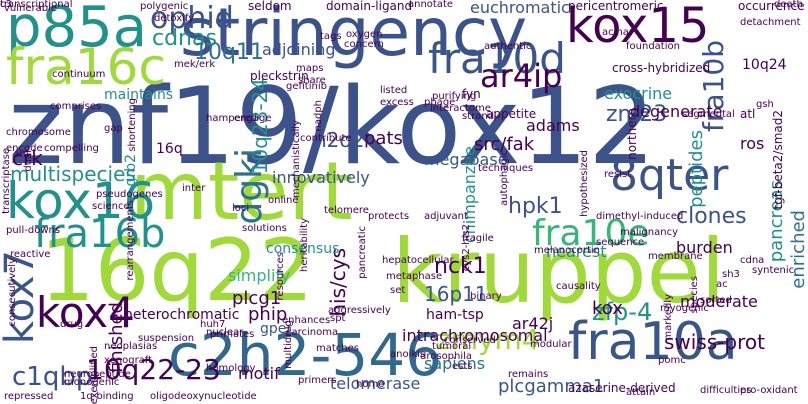  I want to click on cloud-word-oxygen: oxygen, so click(364, 34).